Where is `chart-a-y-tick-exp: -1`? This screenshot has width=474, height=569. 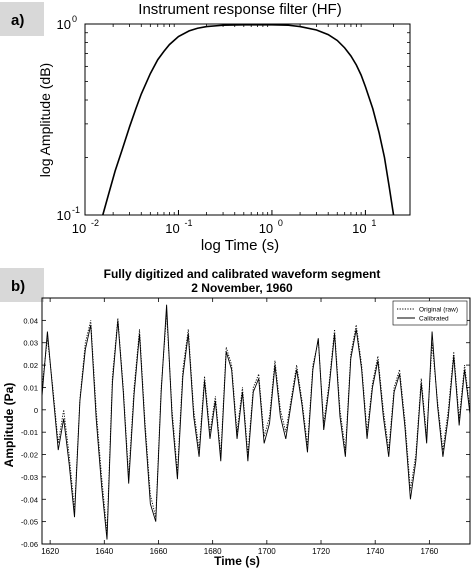 chart-a-y-tick-exp: -1 is located at coordinates (76, 210).